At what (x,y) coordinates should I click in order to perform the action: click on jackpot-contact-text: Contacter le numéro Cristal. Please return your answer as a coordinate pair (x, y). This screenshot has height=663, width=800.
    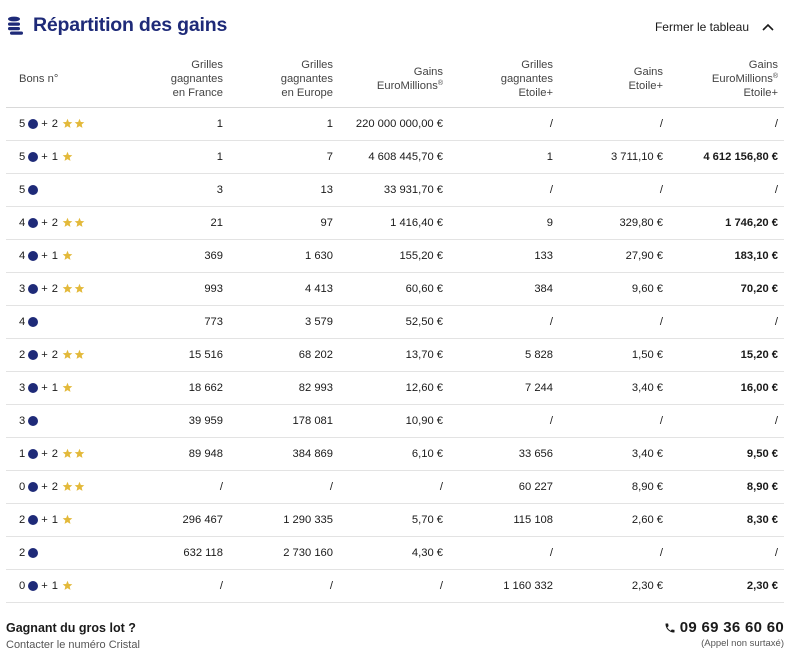
    Looking at the image, I should click on (73, 645).